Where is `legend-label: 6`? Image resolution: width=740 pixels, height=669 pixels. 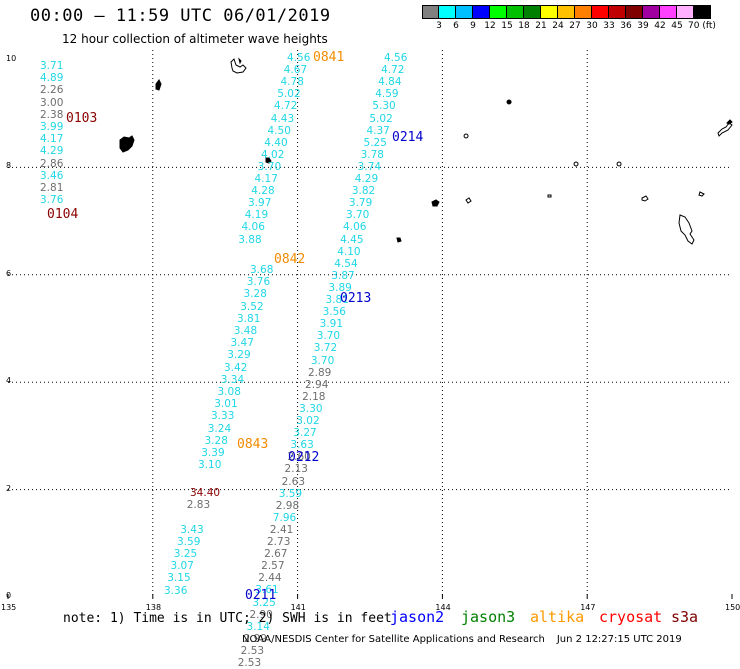
legend-label: 6 is located at coordinates (456, 26).